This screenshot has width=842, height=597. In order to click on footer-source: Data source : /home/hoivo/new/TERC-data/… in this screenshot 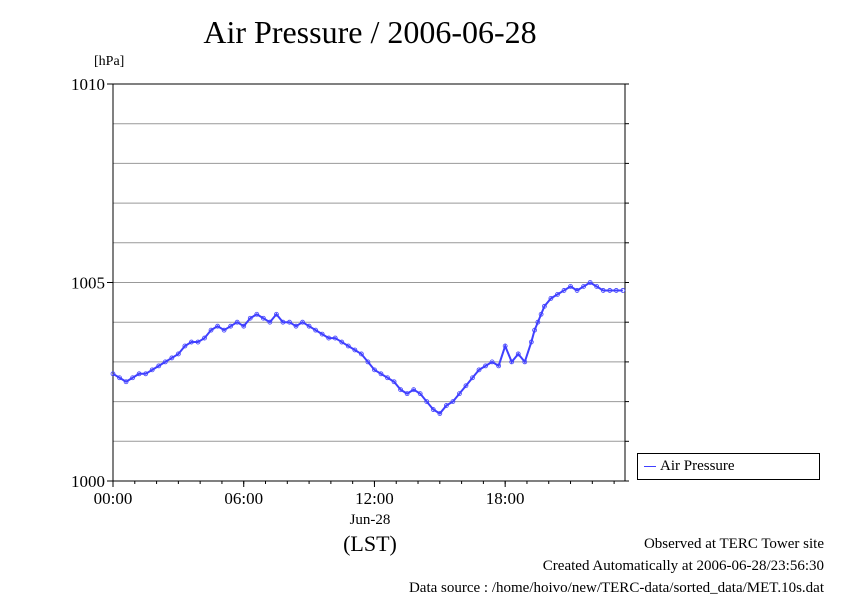, I will do `click(616, 588)`.